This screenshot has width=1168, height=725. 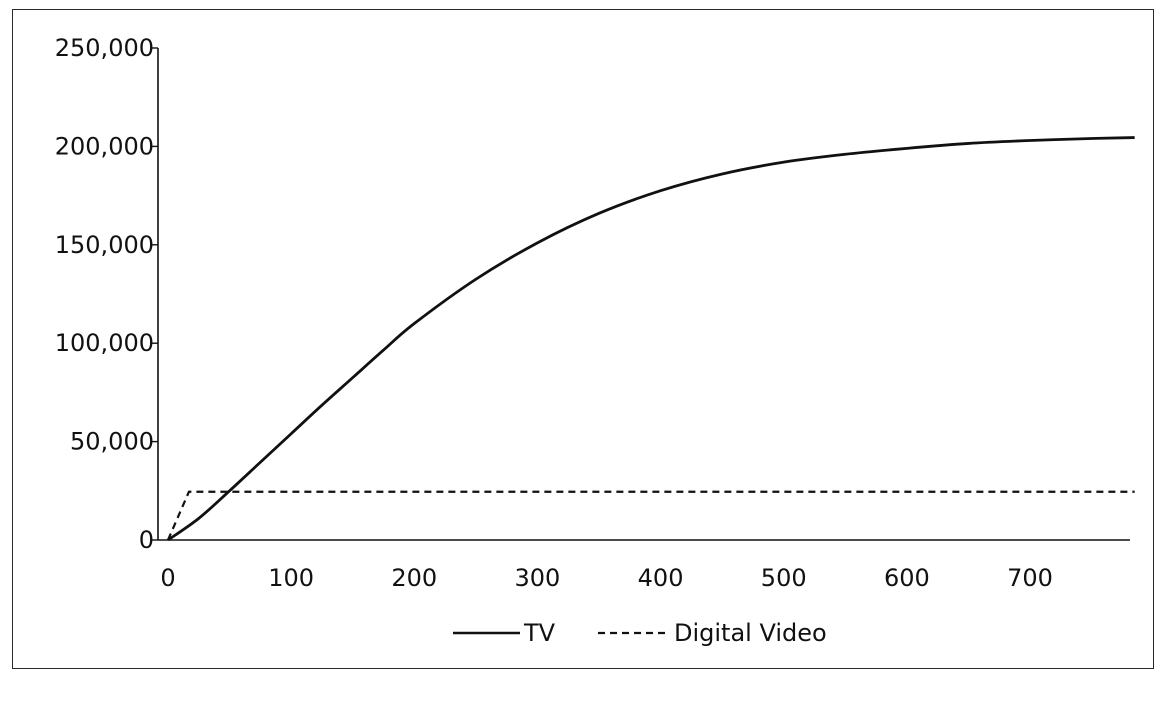 What do you see at coordinates (661, 578) in the screenshot?
I see `x-tick-label: 400` at bounding box center [661, 578].